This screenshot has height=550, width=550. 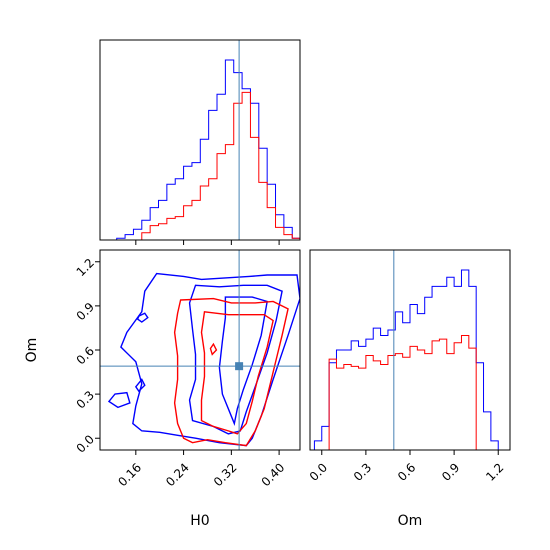 What do you see at coordinates (318, 471) in the screenshot?
I see `om-x-tick-label: 0.0` at bounding box center [318, 471].